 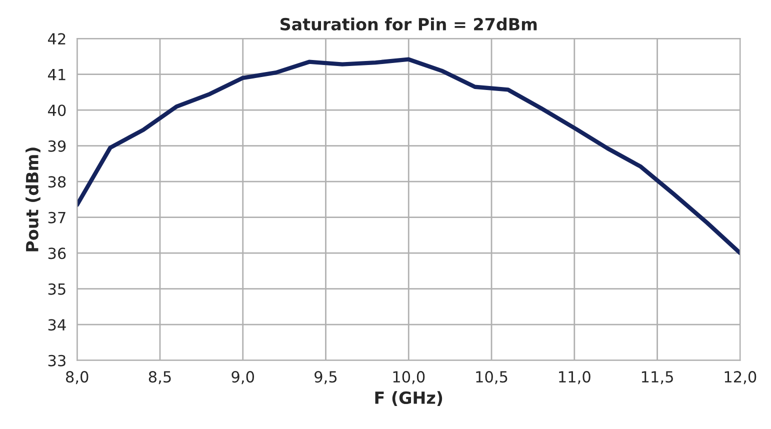 I want to click on x-tick-label: 9,0, so click(x=243, y=377).